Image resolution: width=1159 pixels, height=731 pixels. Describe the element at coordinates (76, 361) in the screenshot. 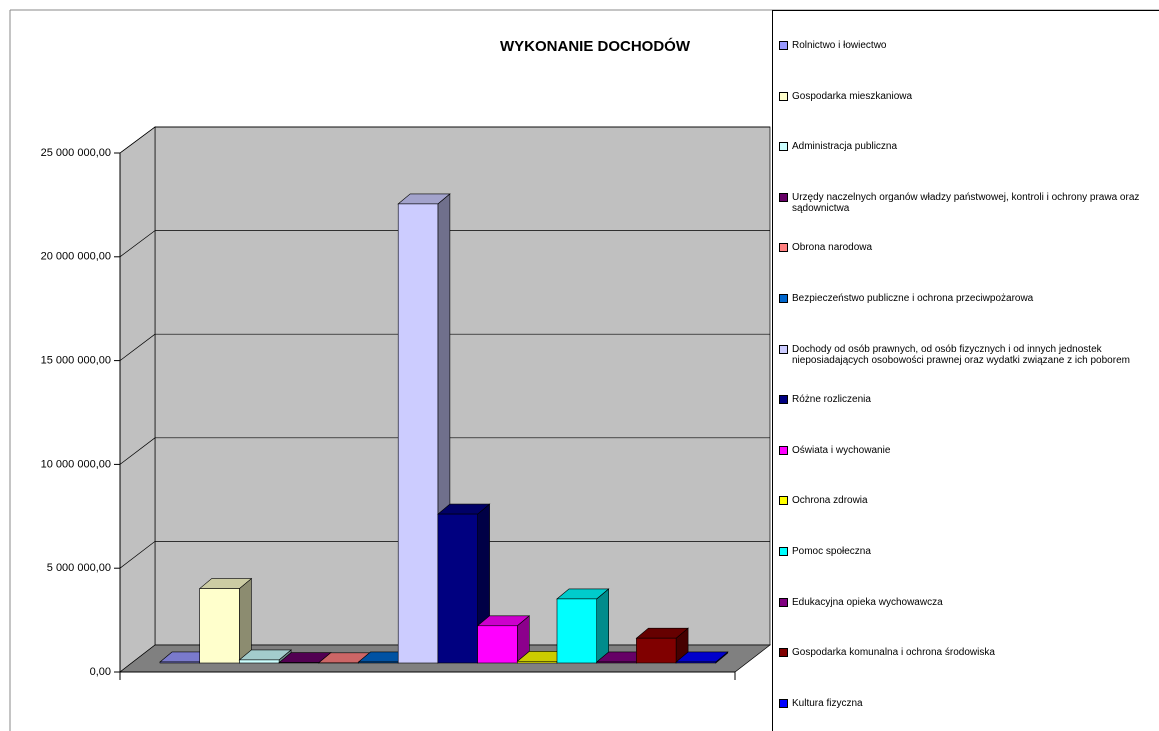

I see `y-tick-label: 15 000 000,00` at that location.